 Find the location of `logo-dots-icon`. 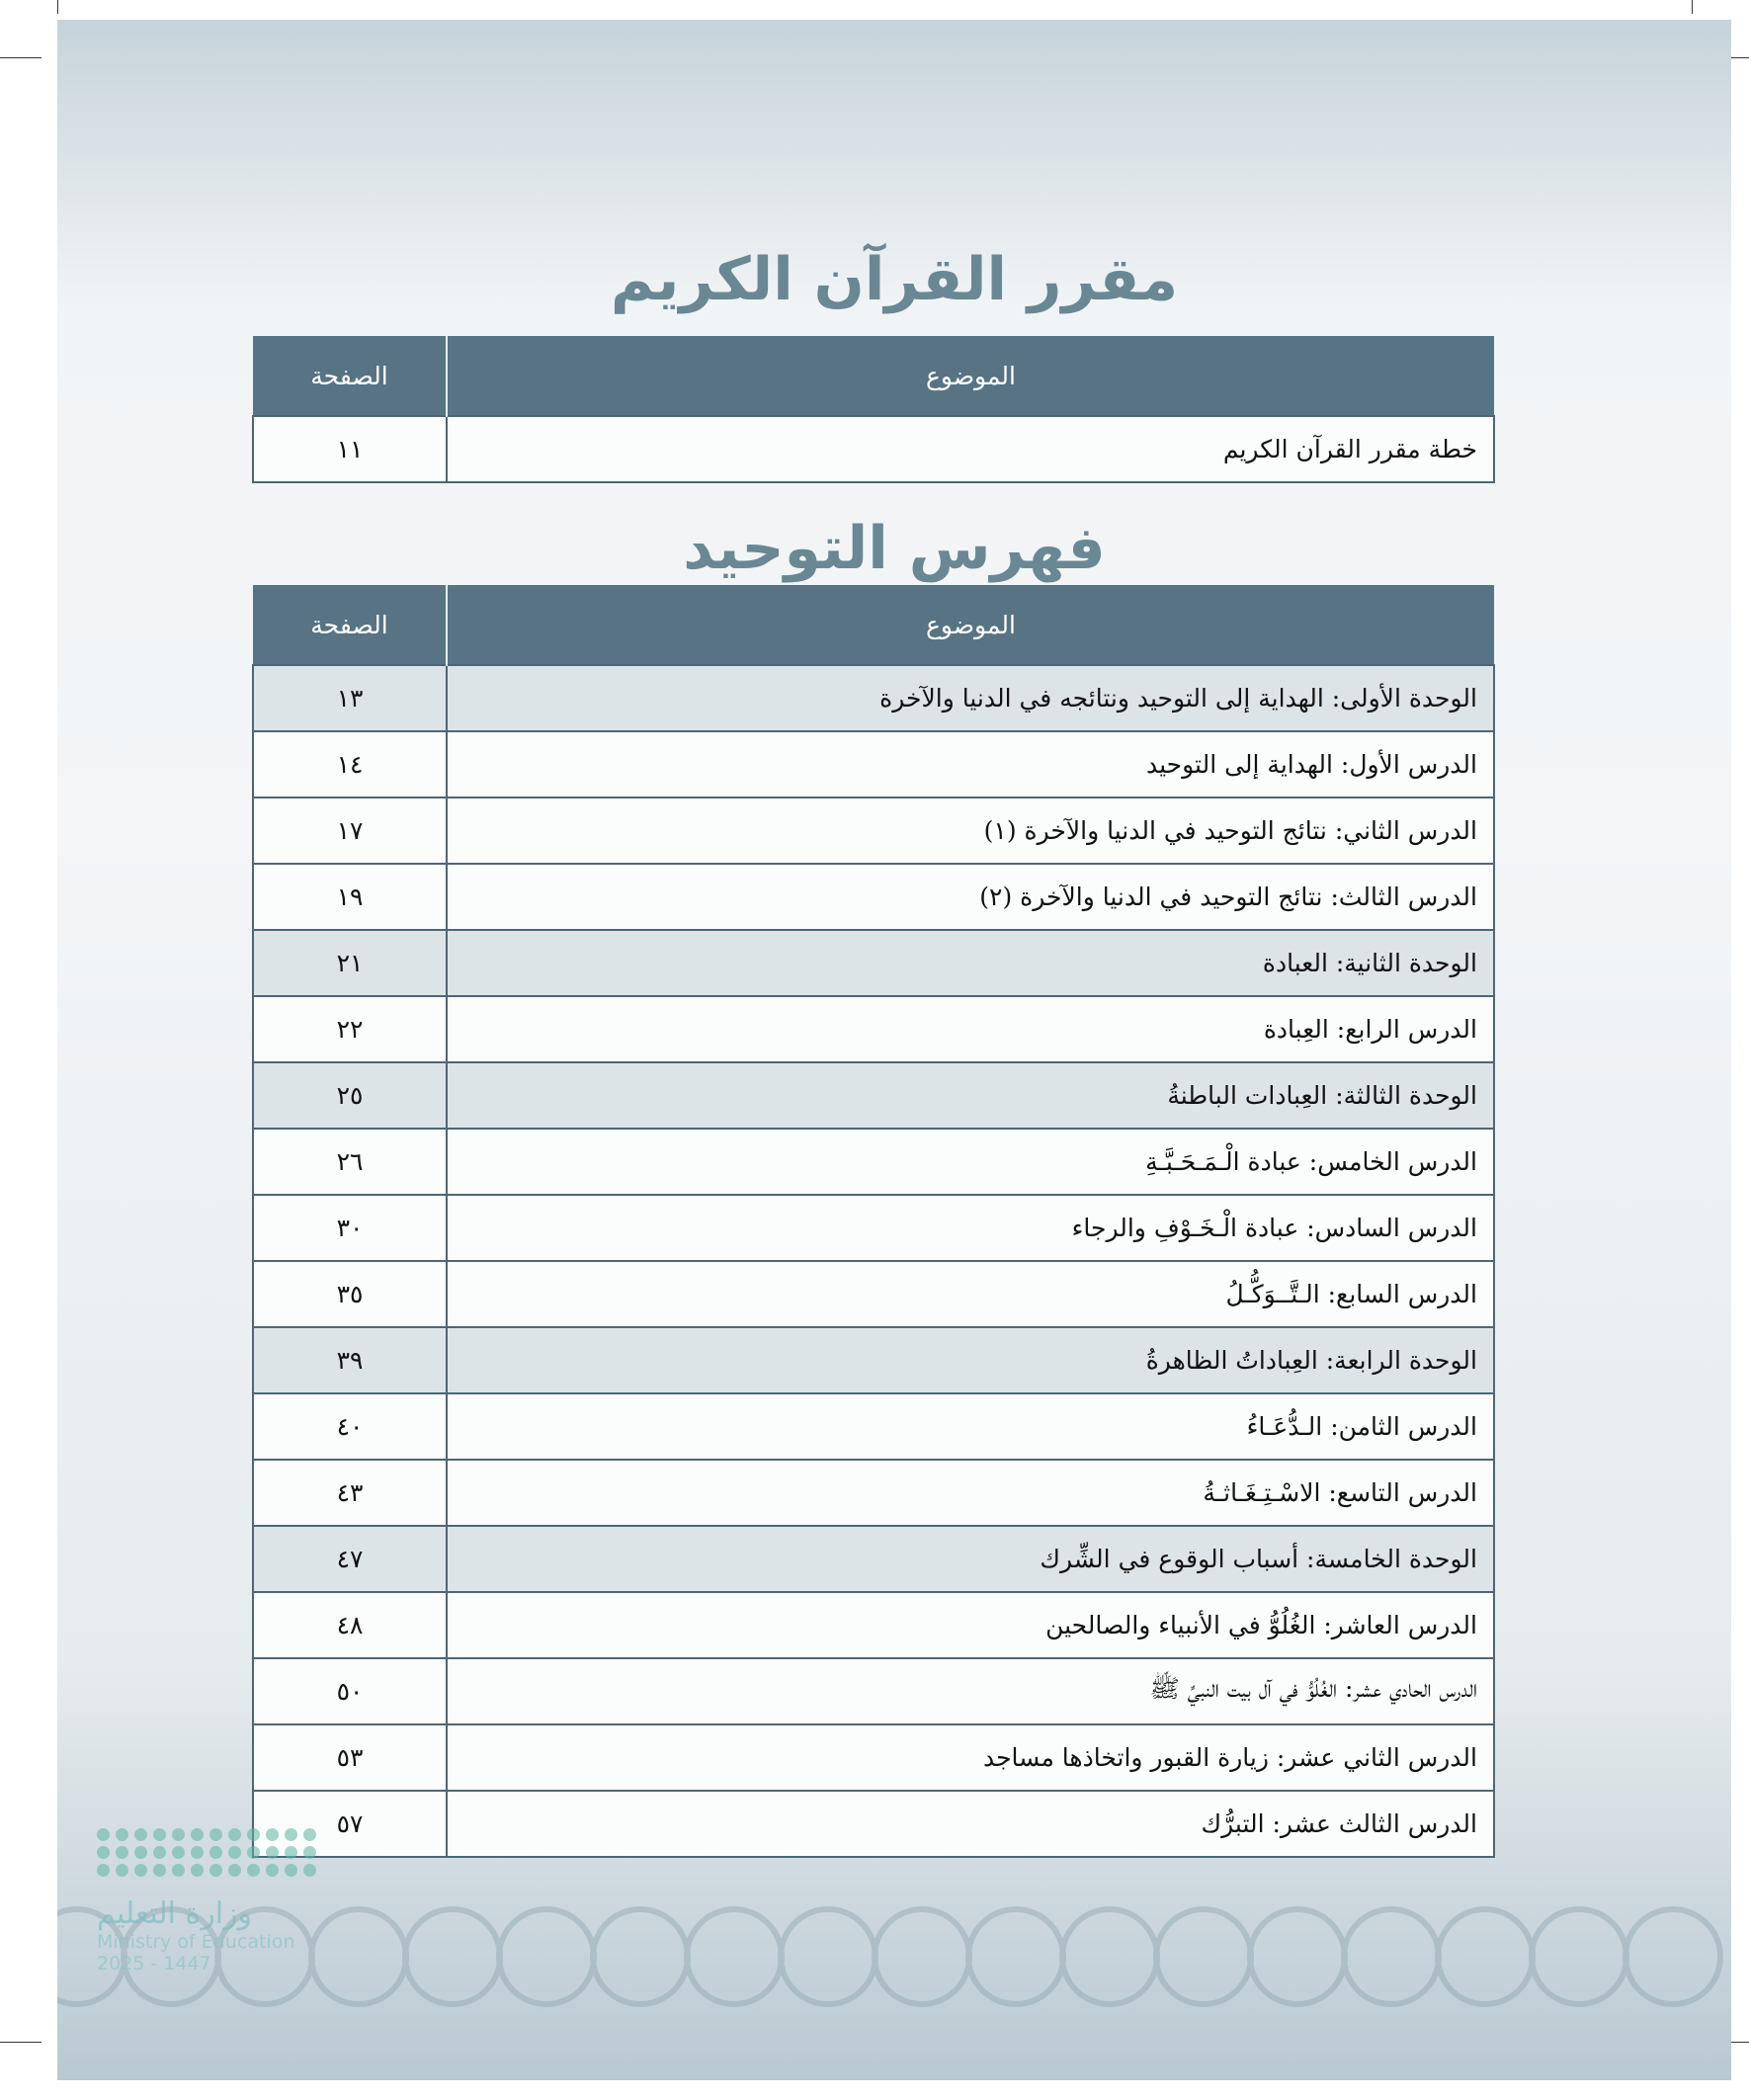

logo-dots-icon is located at coordinates (265, 1852).